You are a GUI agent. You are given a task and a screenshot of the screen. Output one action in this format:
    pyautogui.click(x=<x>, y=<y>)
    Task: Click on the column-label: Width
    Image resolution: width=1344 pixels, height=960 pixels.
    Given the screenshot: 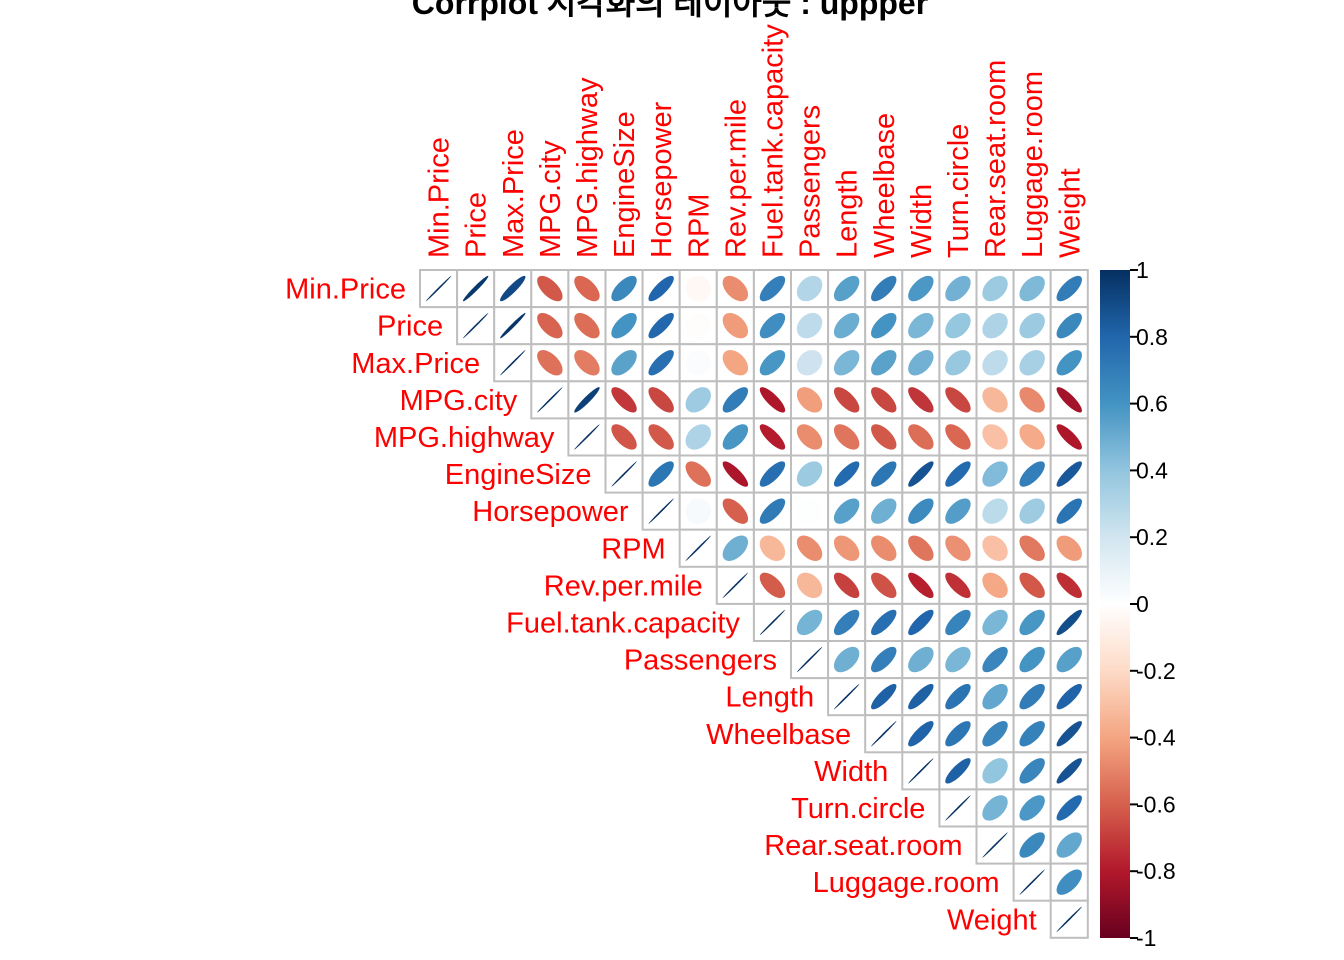 What is the action you would take?
    pyautogui.click(x=922, y=221)
    